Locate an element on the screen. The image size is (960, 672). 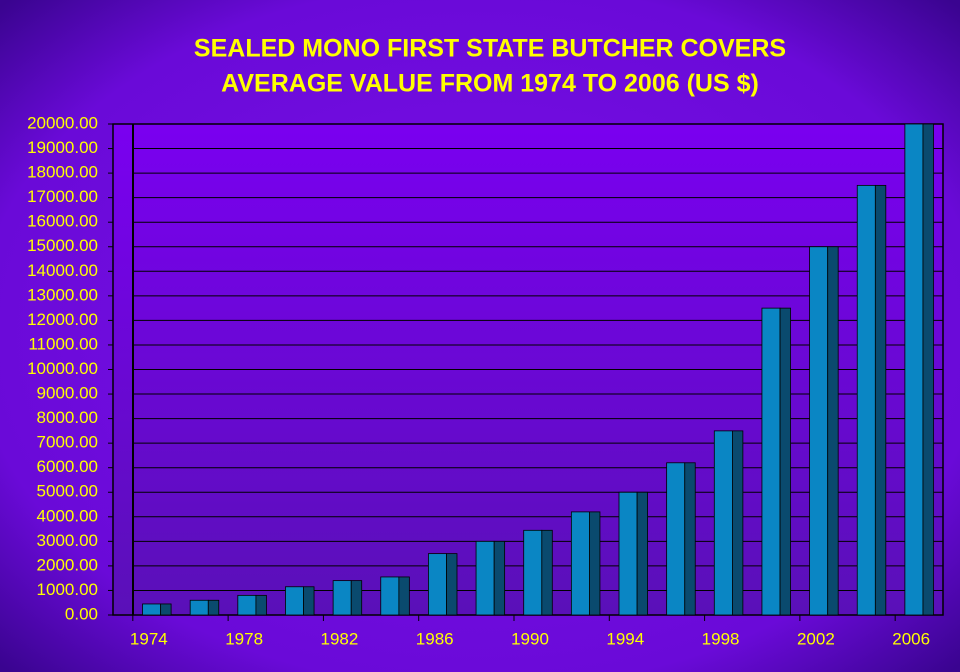
y-tick-label: 16000.00 is located at coordinates (62, 221).